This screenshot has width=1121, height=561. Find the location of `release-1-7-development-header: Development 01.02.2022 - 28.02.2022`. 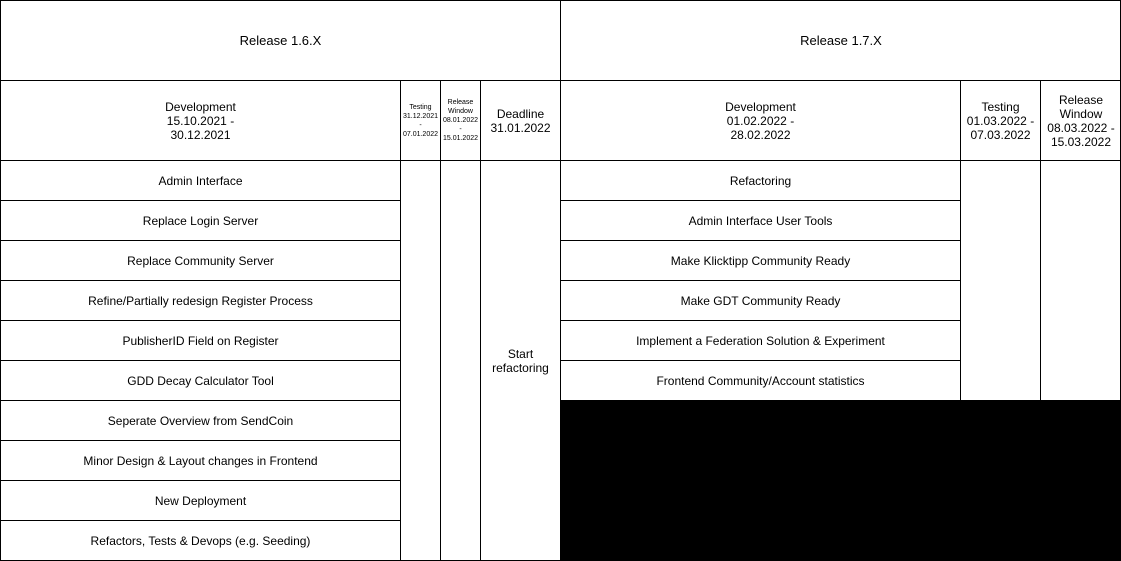

release-1-7-development-header: Development 01.02.2022 - 28.02.2022 is located at coordinates (760, 120).